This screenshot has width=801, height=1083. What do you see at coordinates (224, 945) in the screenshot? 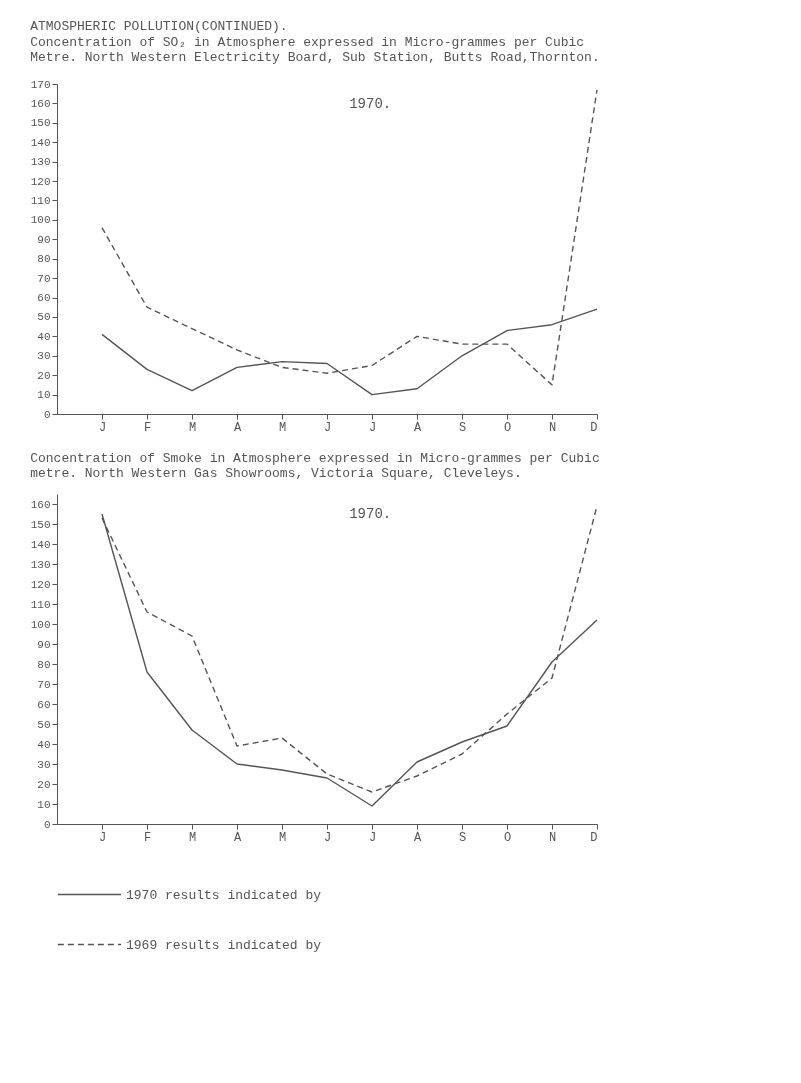
I see `legend-label: 1969 results indicated by` at bounding box center [224, 945].